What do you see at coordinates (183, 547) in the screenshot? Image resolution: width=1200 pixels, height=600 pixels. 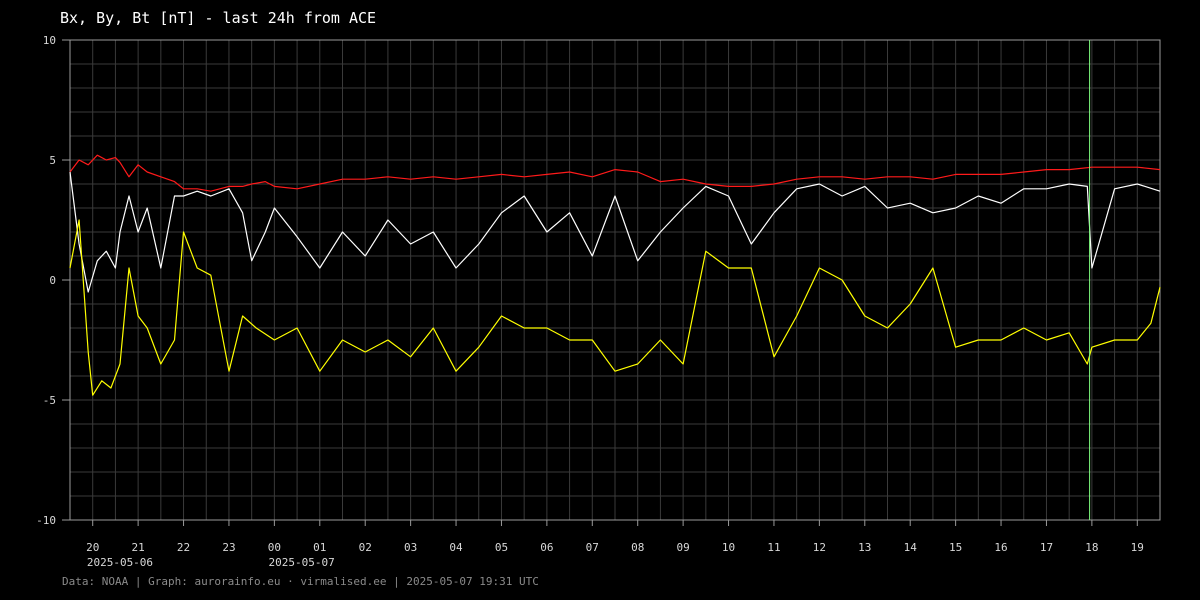 I see `x-tick-label: 22` at bounding box center [183, 547].